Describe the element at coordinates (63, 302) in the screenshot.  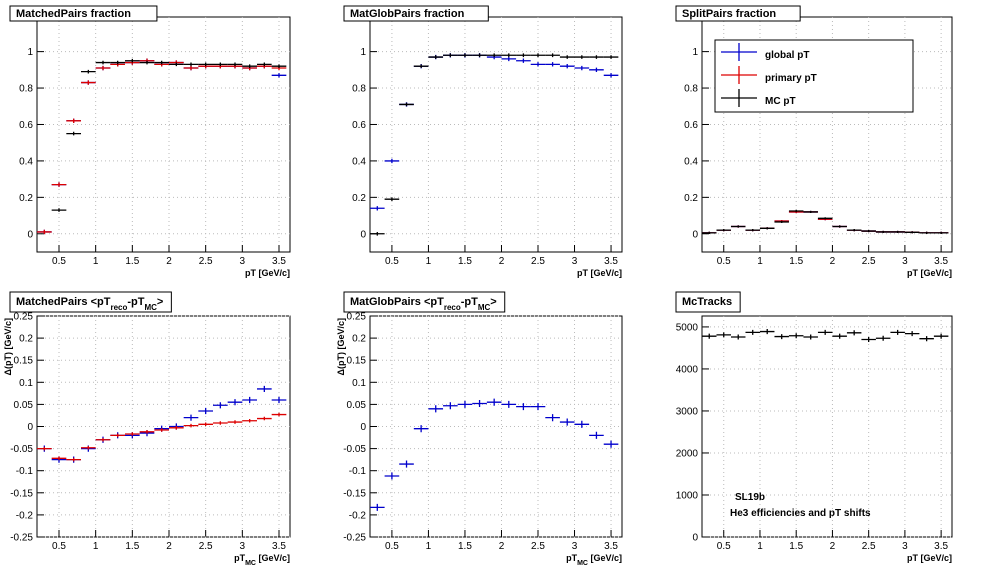
I see `text-part: MatchedPairs <pT` at that location.